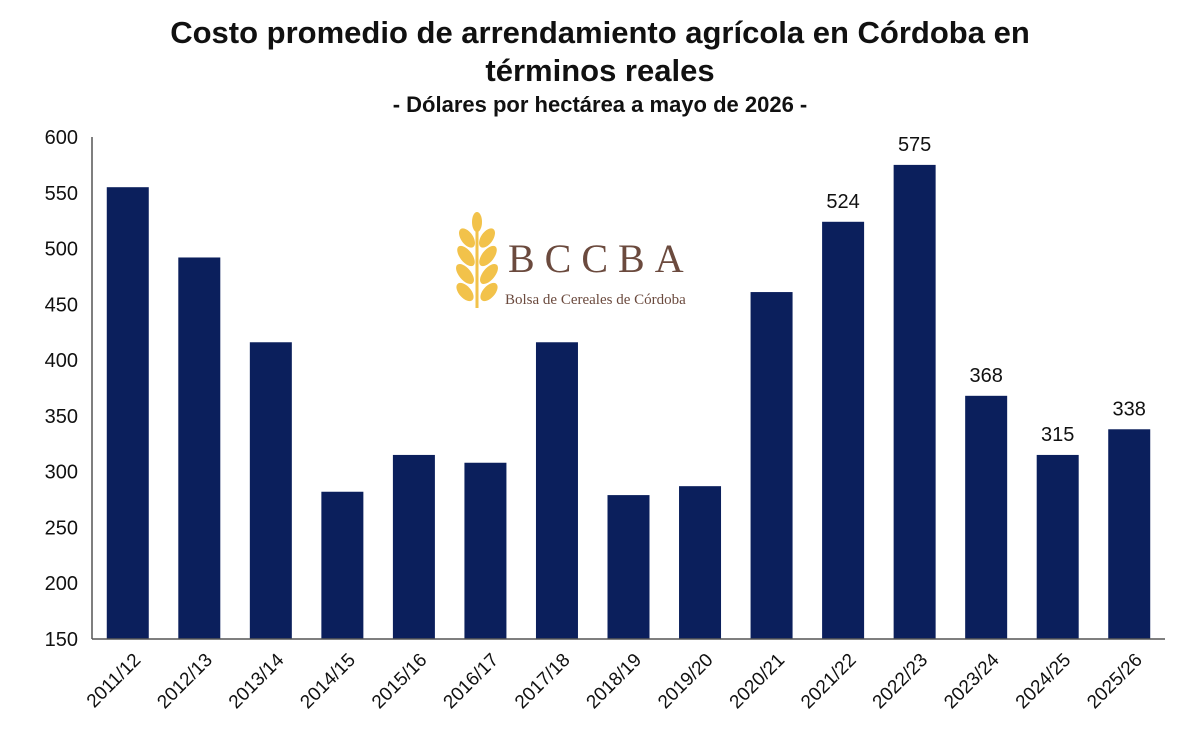 The height and width of the screenshot is (752, 1200). What do you see at coordinates (61, 194) in the screenshot?
I see `y-tick-label: 550` at bounding box center [61, 194].